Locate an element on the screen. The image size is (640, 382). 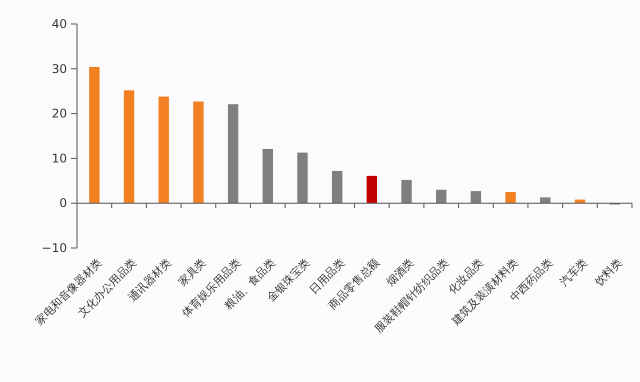
y-tick-label: 30 is located at coordinates (59, 69).